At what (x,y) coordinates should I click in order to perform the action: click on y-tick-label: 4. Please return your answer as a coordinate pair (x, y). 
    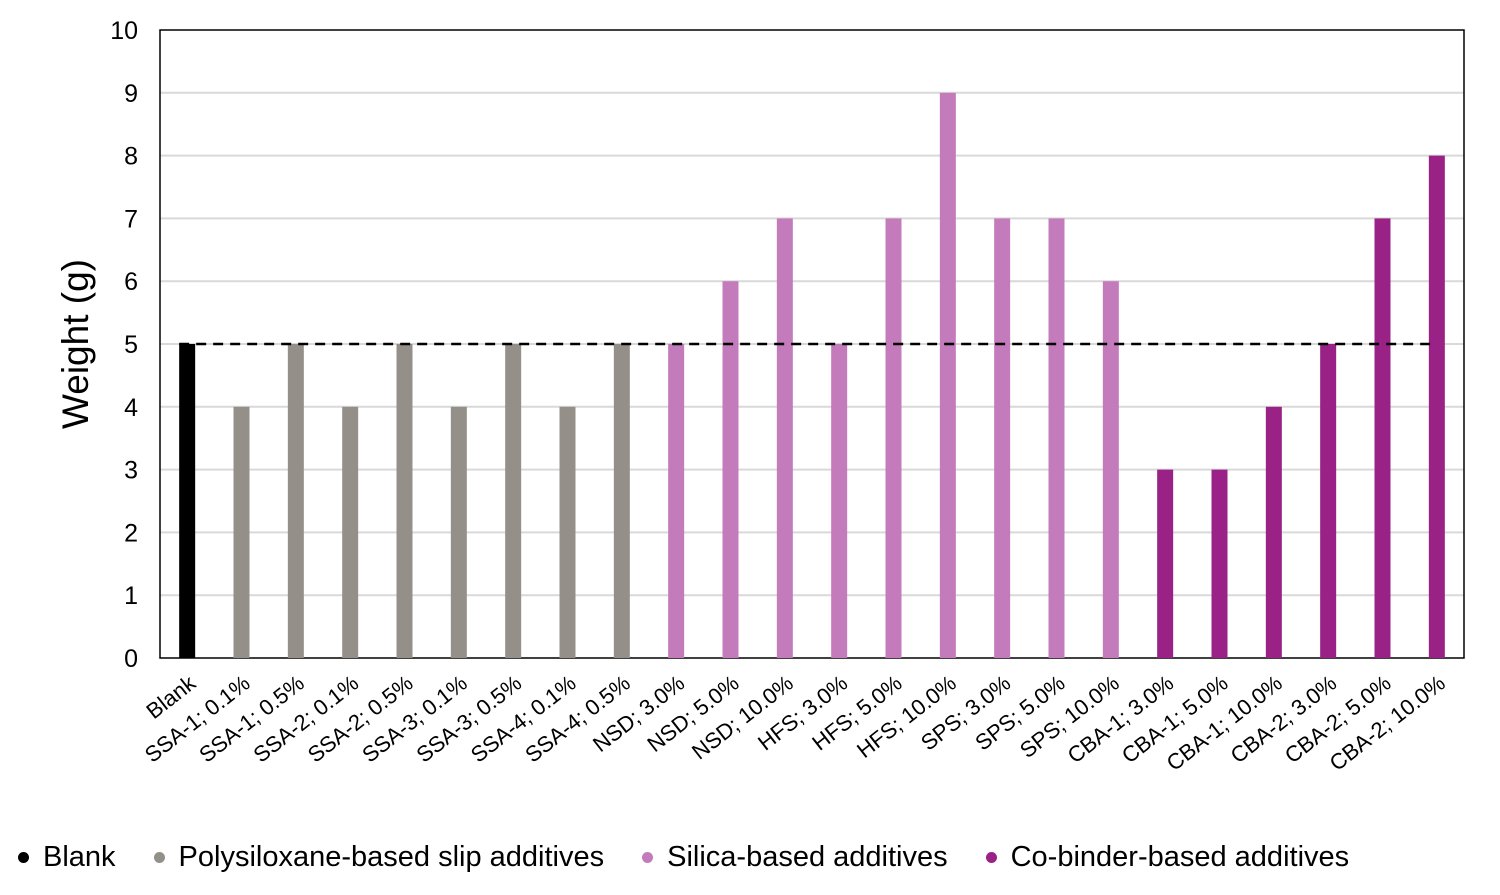
    Looking at the image, I should click on (131, 408).